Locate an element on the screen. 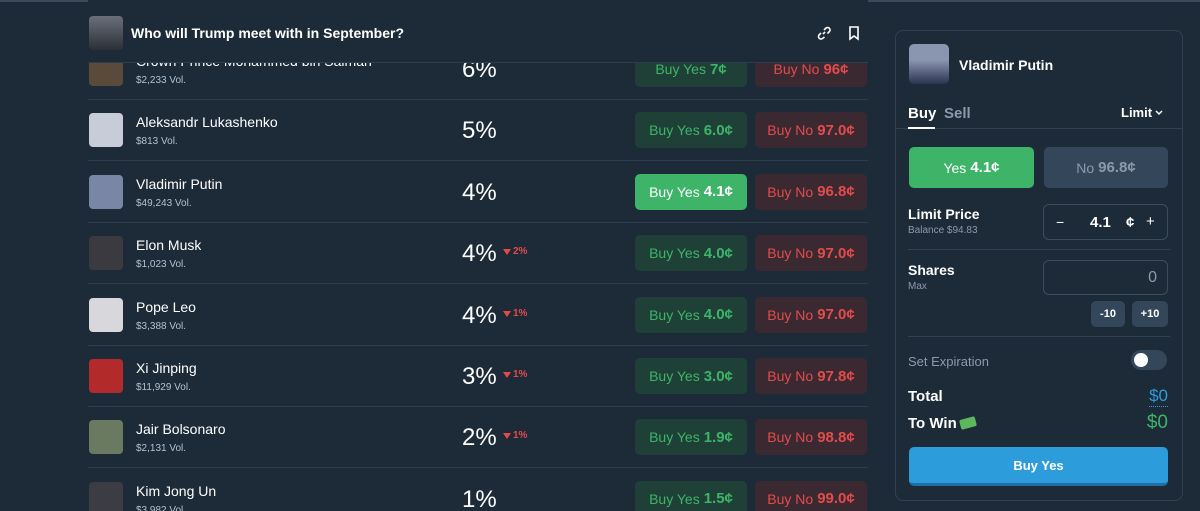 The width and height of the screenshot is (1200, 511). decrement: − is located at coordinates (1060, 222).